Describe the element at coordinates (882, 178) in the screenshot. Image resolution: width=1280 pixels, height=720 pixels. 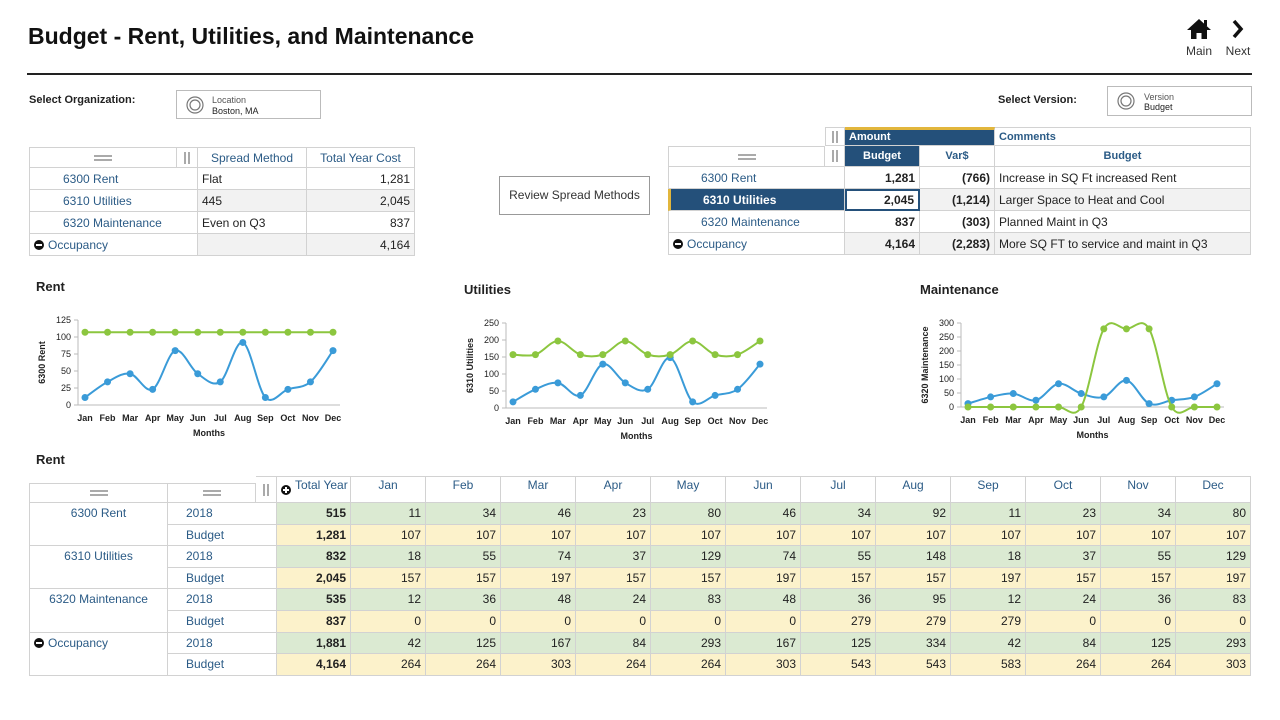
I see `budget-amount: 1,281` at that location.